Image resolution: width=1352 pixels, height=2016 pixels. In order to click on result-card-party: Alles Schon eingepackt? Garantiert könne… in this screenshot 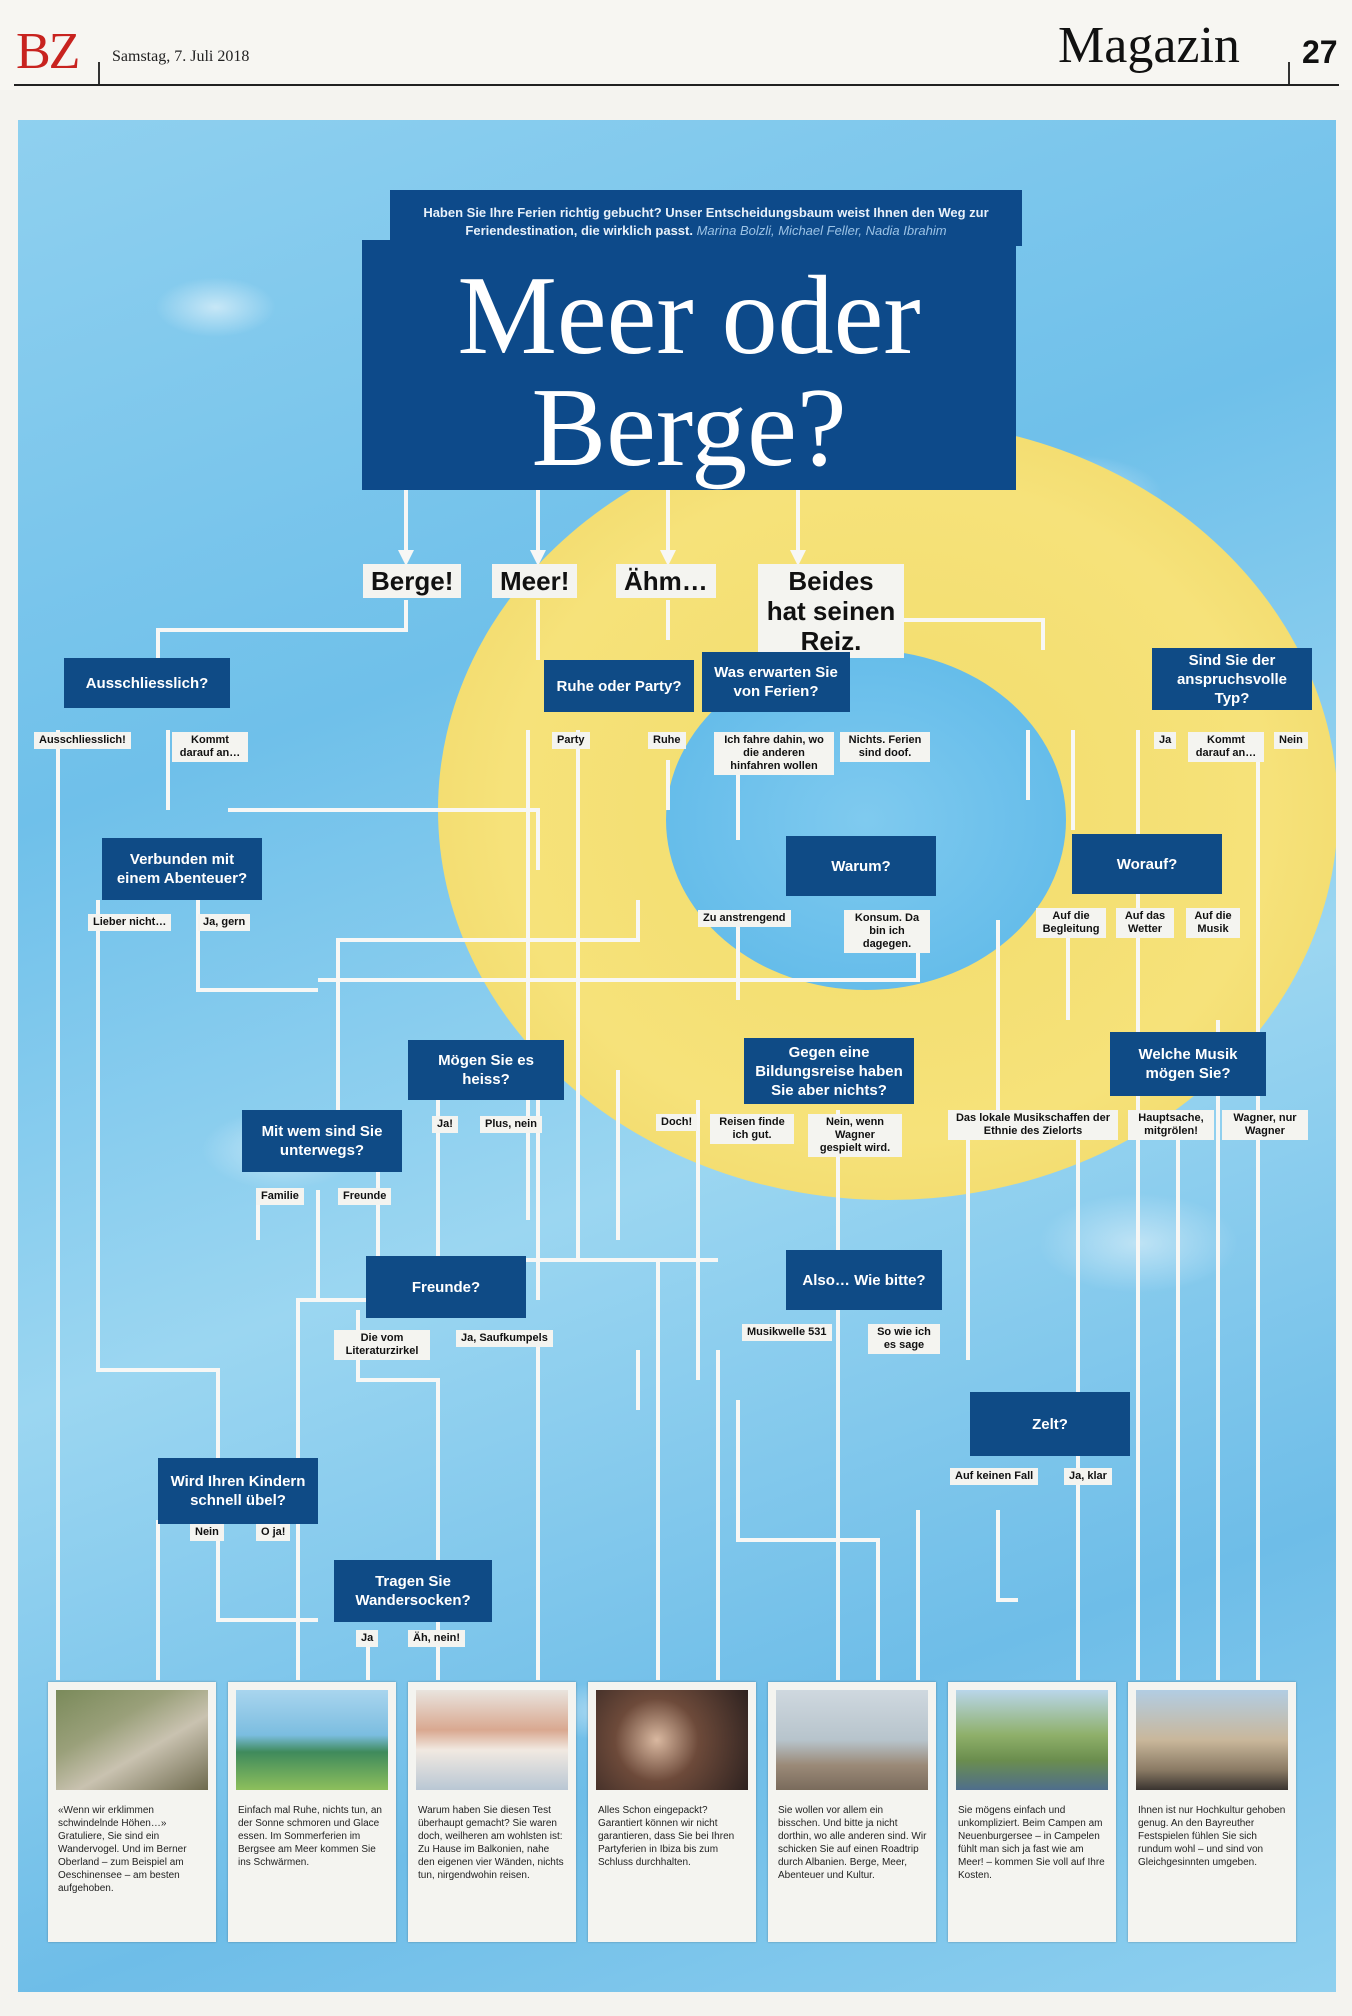, I will do `click(672, 1812)`.